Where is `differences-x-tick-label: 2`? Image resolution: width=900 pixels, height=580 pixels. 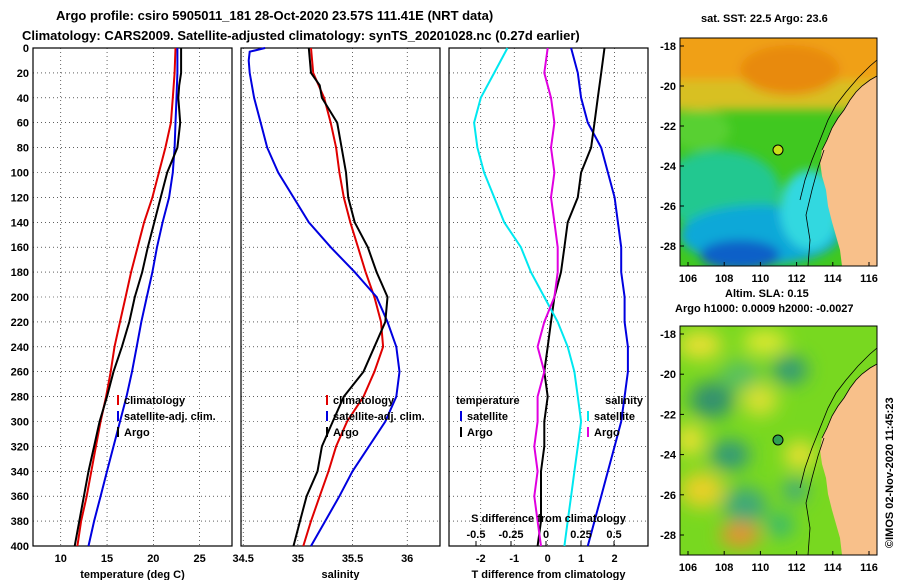
differences-x-tick-label: 2 is located at coordinates (614, 559).